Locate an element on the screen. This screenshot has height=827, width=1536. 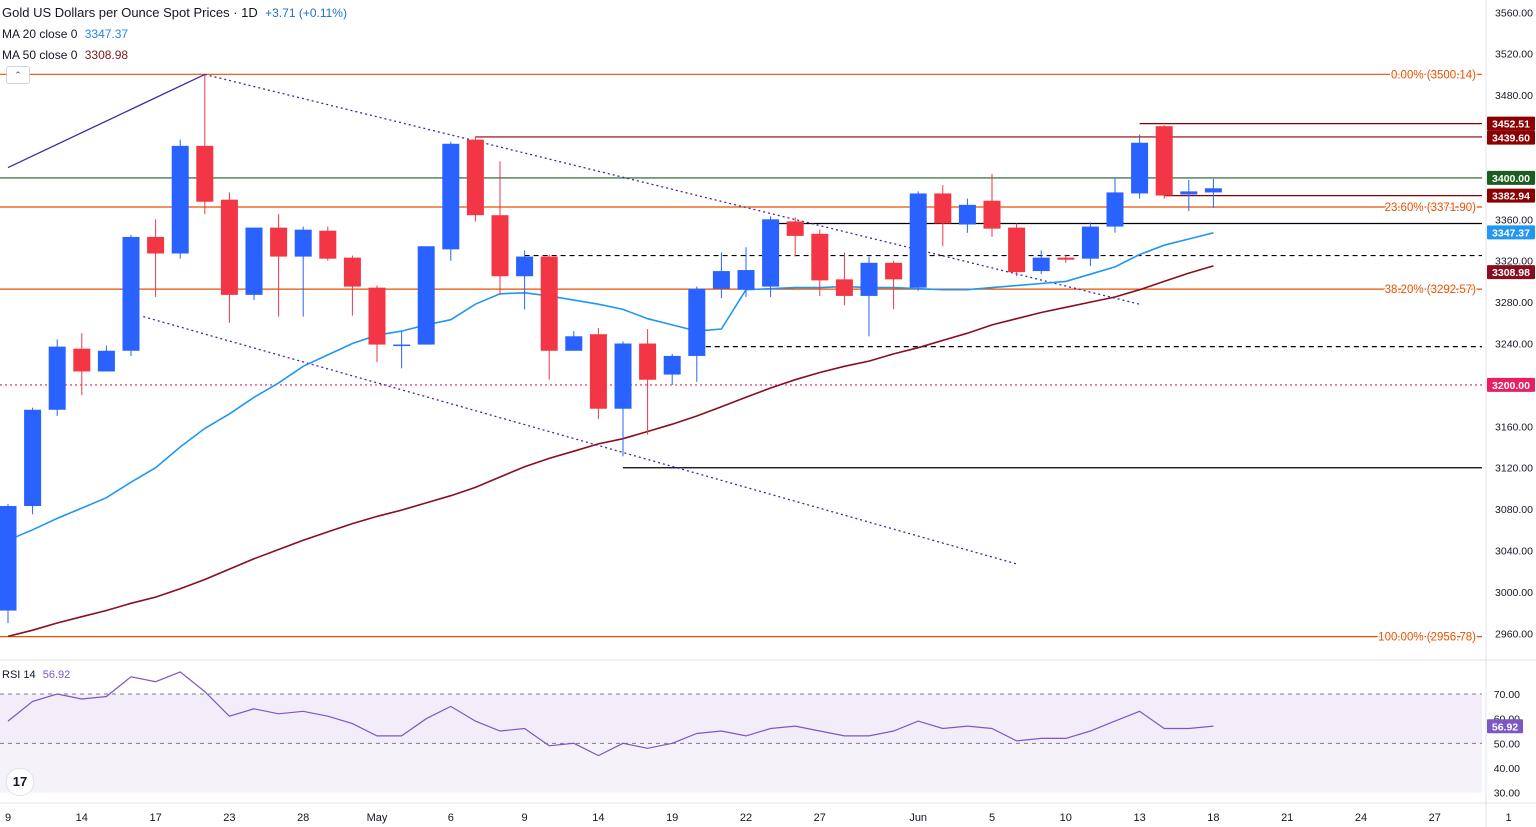
y-tick-label: 3560.00 is located at coordinates (1514, 13).